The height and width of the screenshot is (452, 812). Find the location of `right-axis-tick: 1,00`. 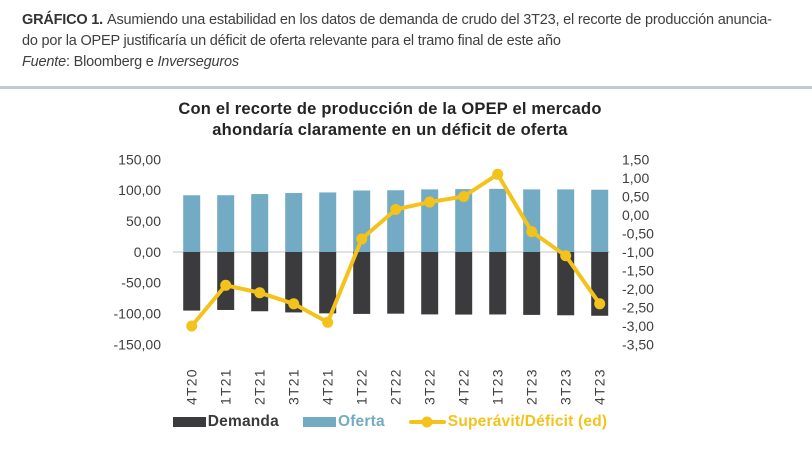

right-axis-tick: 1,00 is located at coordinates (635, 178).